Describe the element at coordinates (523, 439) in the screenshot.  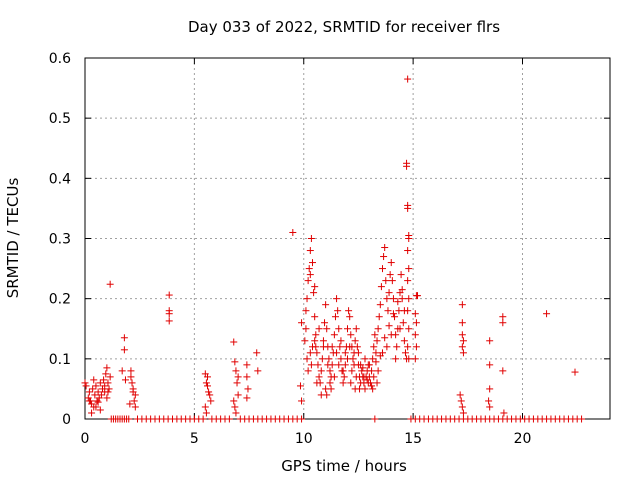
I see `x-tick-label: 20` at that location.